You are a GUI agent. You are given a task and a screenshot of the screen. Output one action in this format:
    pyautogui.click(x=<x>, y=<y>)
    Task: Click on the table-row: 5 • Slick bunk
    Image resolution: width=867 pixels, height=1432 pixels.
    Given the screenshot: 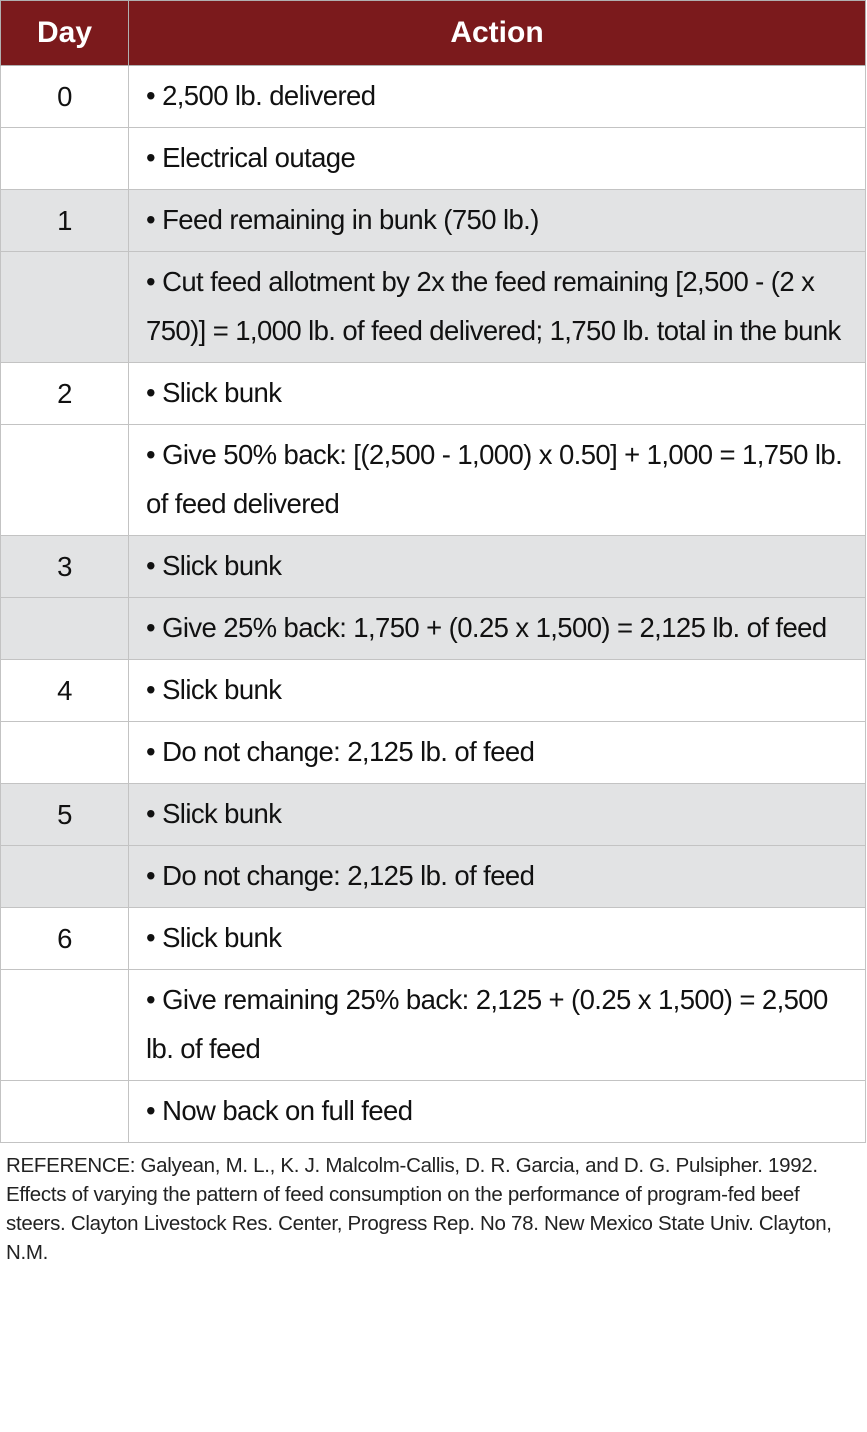 What is the action you would take?
    pyautogui.click(x=433, y=814)
    